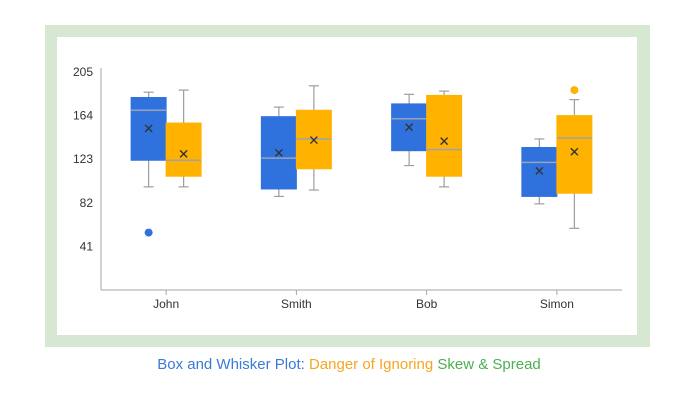  What do you see at coordinates (83, 72) in the screenshot?
I see `y-tick-label: 205` at bounding box center [83, 72].